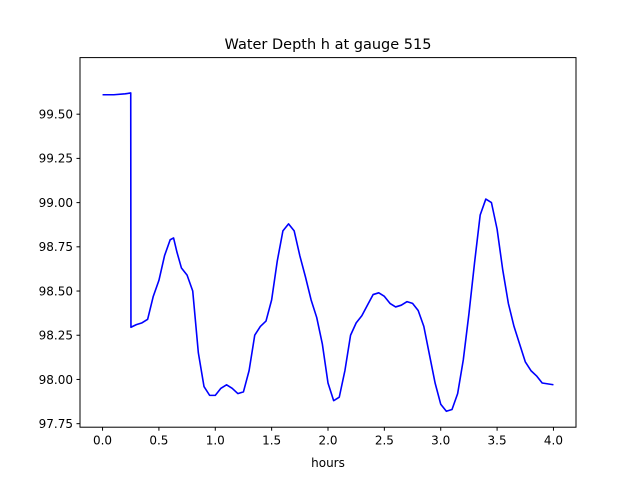 The image size is (640, 485). Describe the element at coordinates (56, 380) in the screenshot. I see `y-tick-label: 98.00` at that location.